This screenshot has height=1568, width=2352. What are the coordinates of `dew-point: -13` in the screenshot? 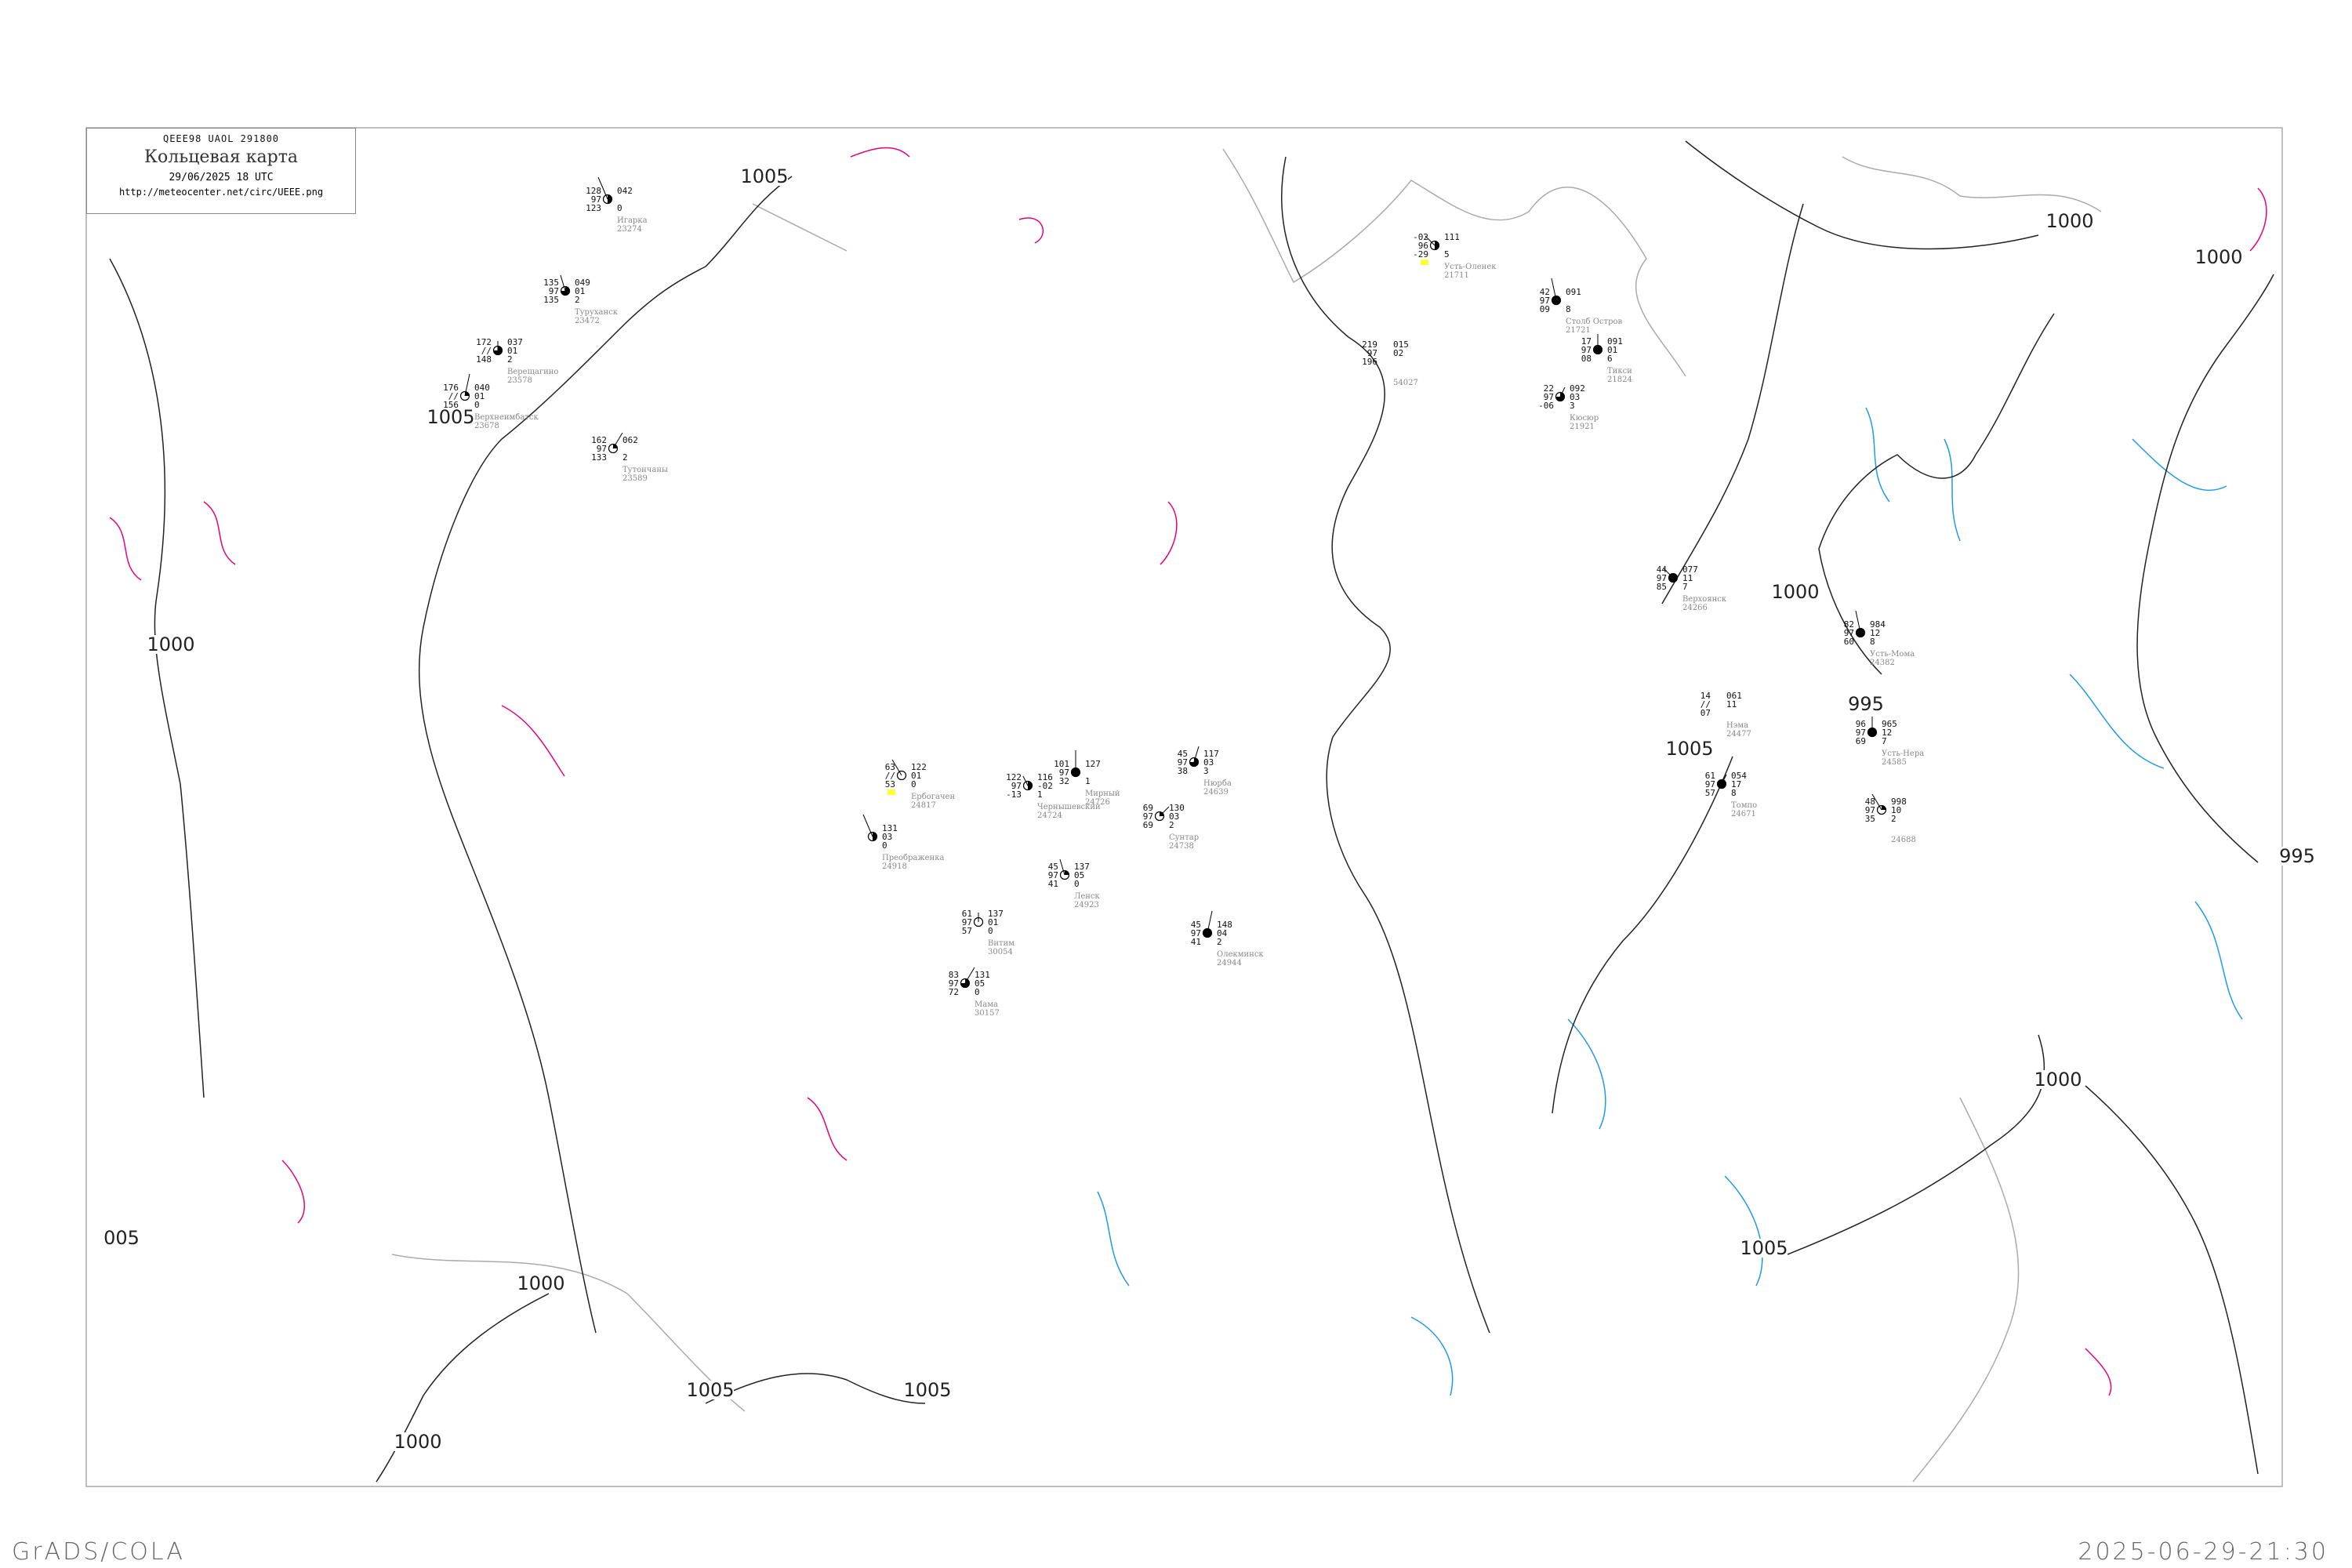 It's located at (1014, 794).